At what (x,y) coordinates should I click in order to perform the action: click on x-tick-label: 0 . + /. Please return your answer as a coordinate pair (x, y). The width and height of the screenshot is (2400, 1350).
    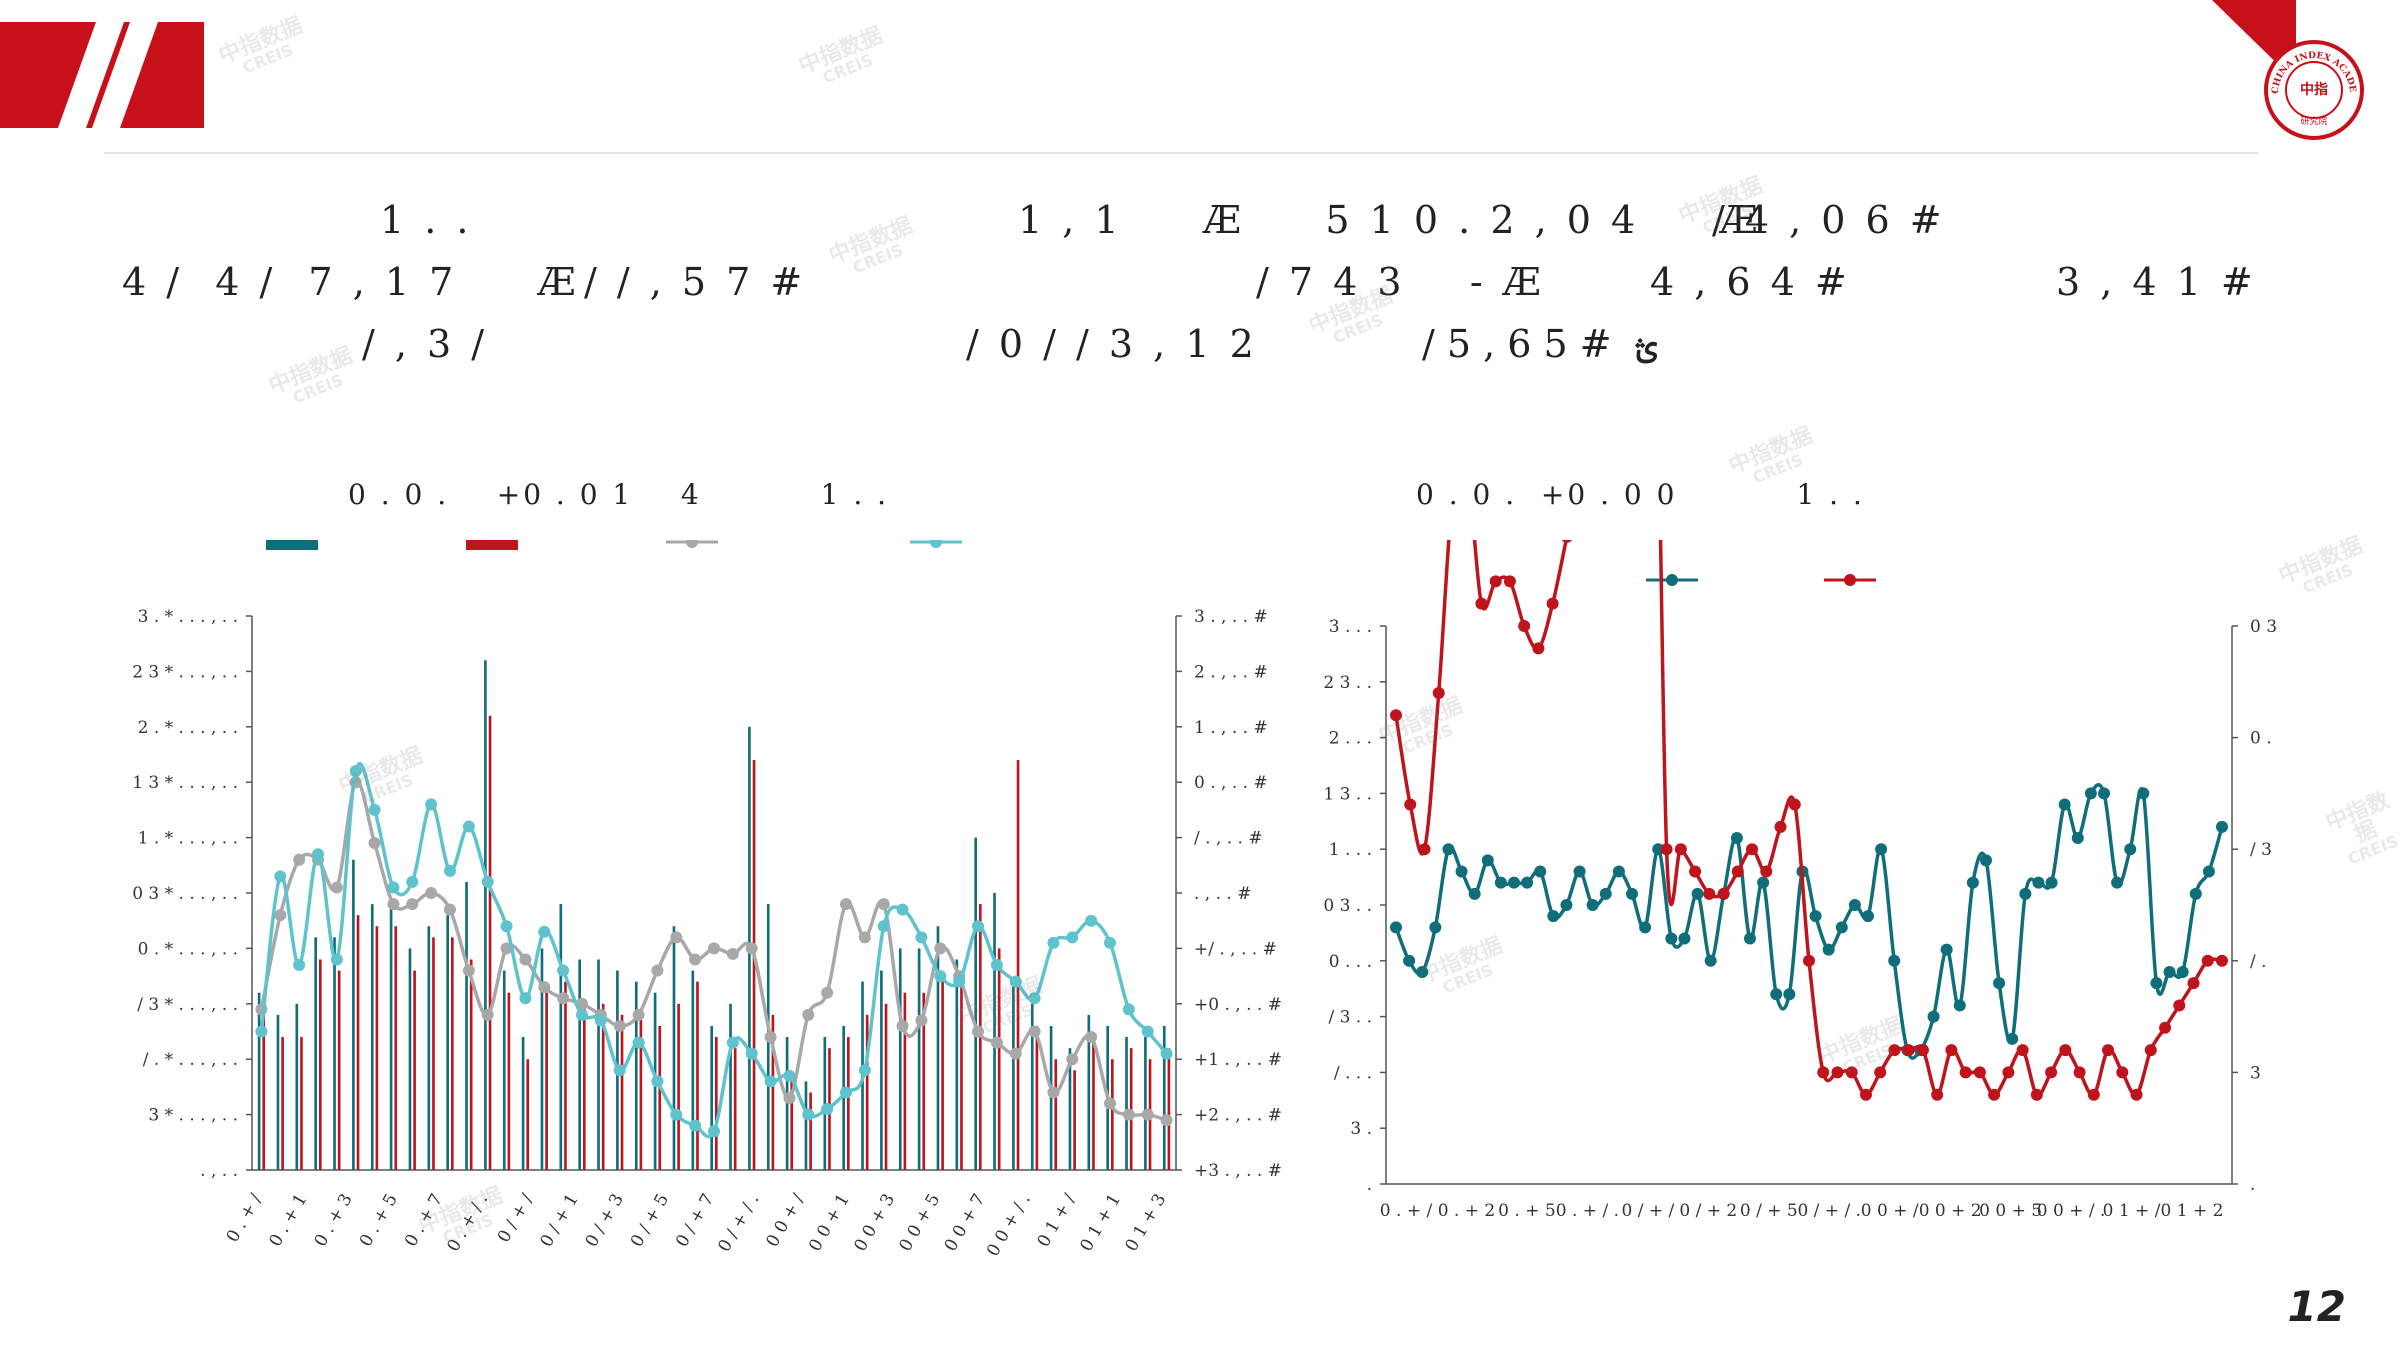
    Looking at the image, I should click on (245, 1218).